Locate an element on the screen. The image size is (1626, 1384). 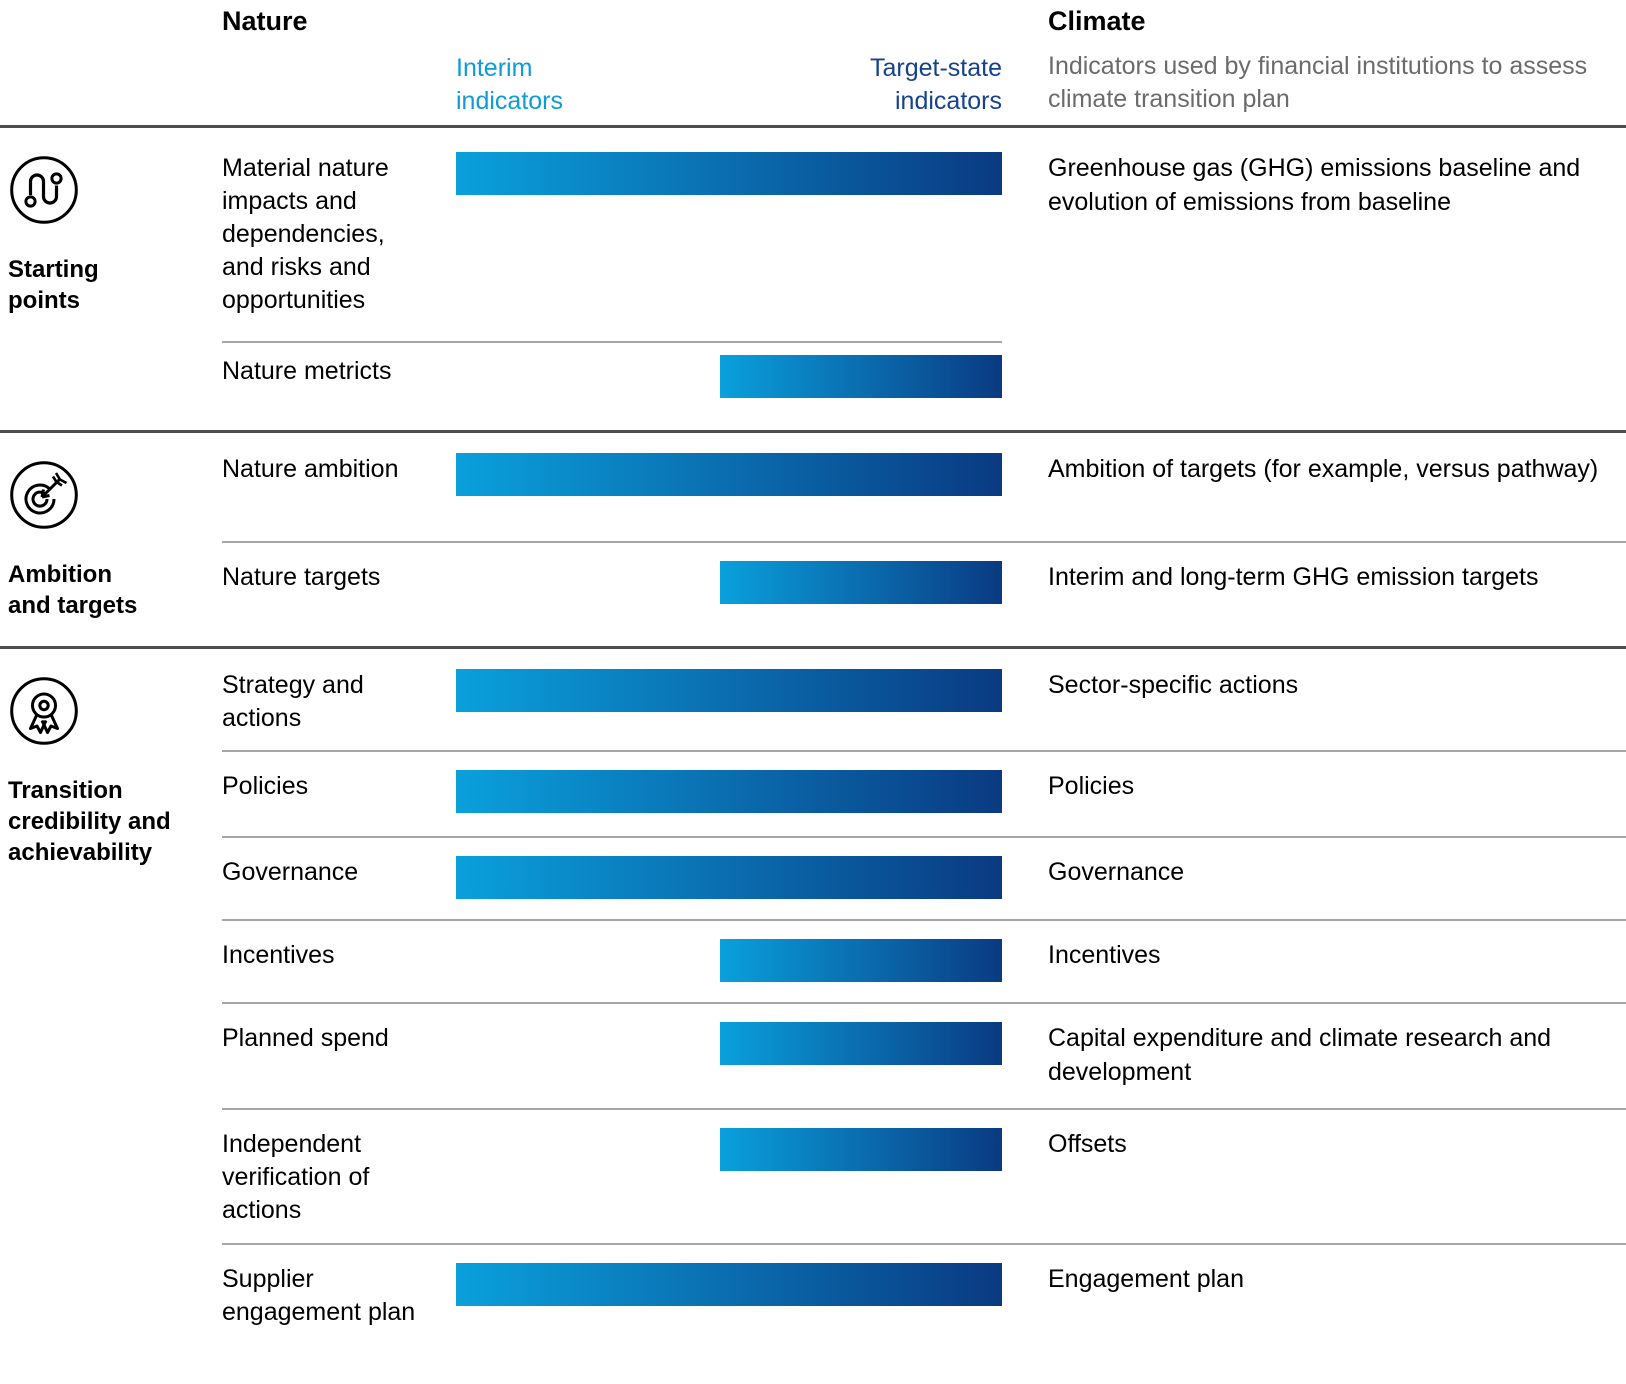
table-row: Policies Policies is located at coordinates (924, 793).